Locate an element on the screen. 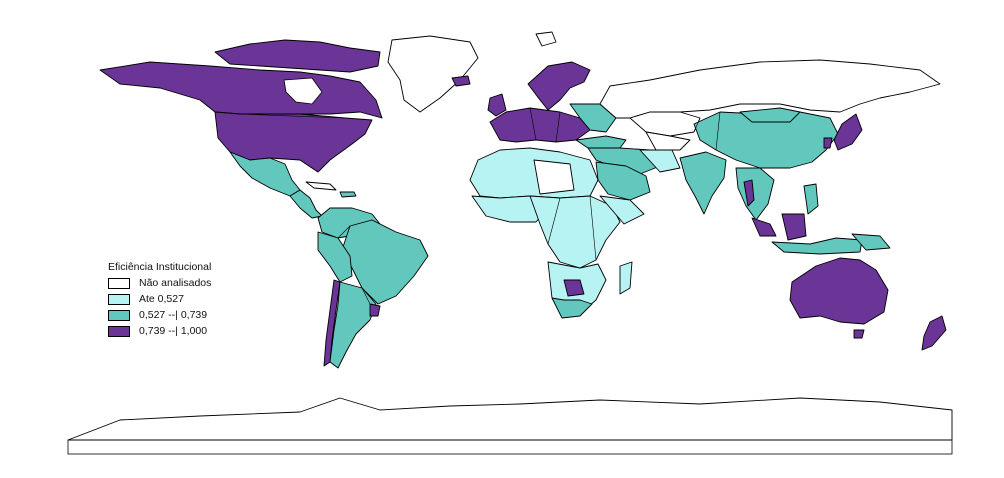 The height and width of the screenshot is (478, 1004). legend-label: 0,527 --| 0,739 is located at coordinates (173, 315).